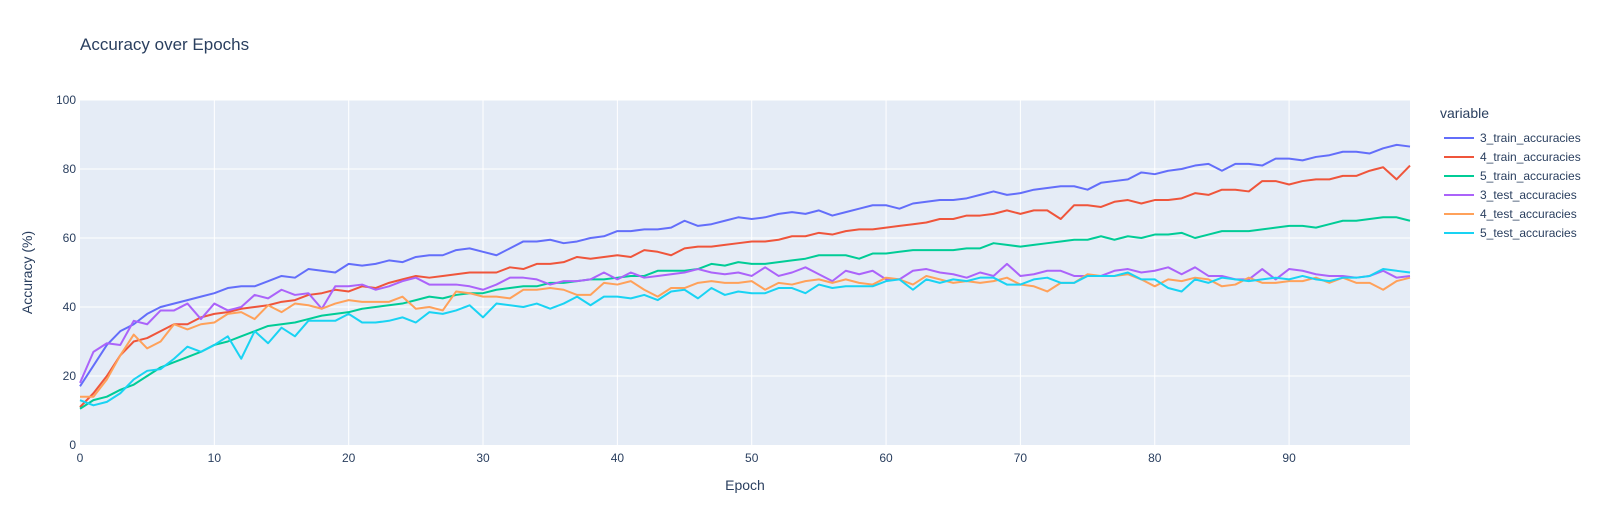  I want to click on x-tick-label: 50, so click(752, 458).